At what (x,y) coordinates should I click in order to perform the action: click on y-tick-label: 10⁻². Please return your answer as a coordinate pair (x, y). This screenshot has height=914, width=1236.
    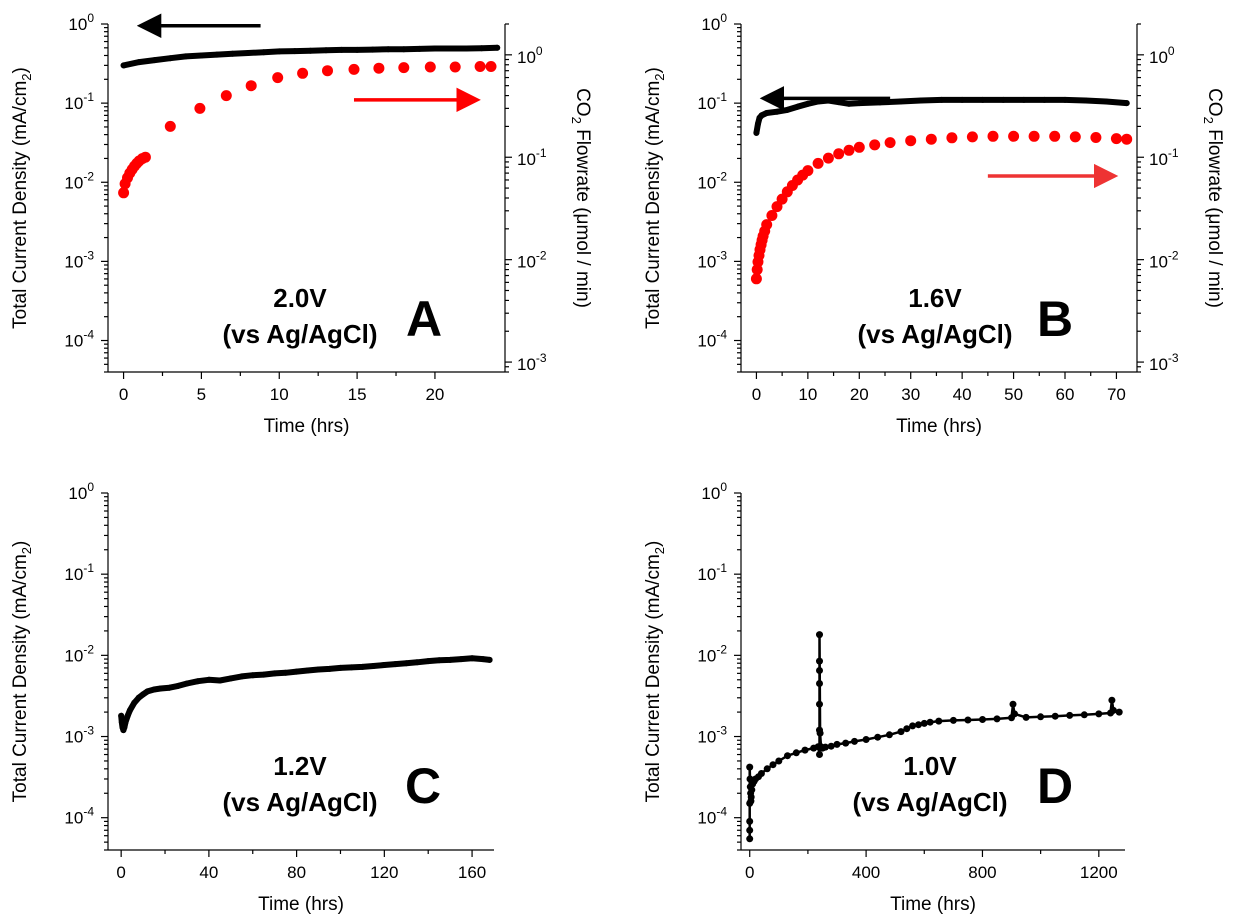
    Looking at the image, I should click on (712, 180).